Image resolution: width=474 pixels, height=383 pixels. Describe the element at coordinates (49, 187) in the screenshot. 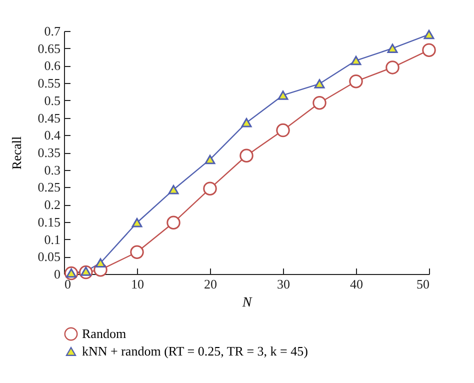

I see `y-tick-label: 0.25` at that location.